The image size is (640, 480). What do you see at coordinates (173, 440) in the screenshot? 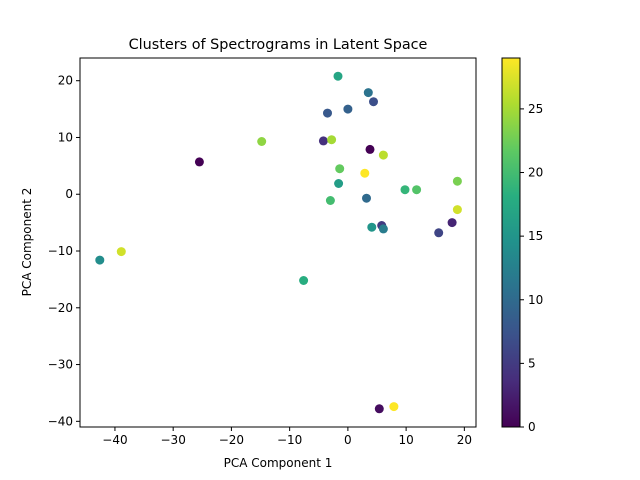
I see `x-tick-label: −30` at bounding box center [173, 440].